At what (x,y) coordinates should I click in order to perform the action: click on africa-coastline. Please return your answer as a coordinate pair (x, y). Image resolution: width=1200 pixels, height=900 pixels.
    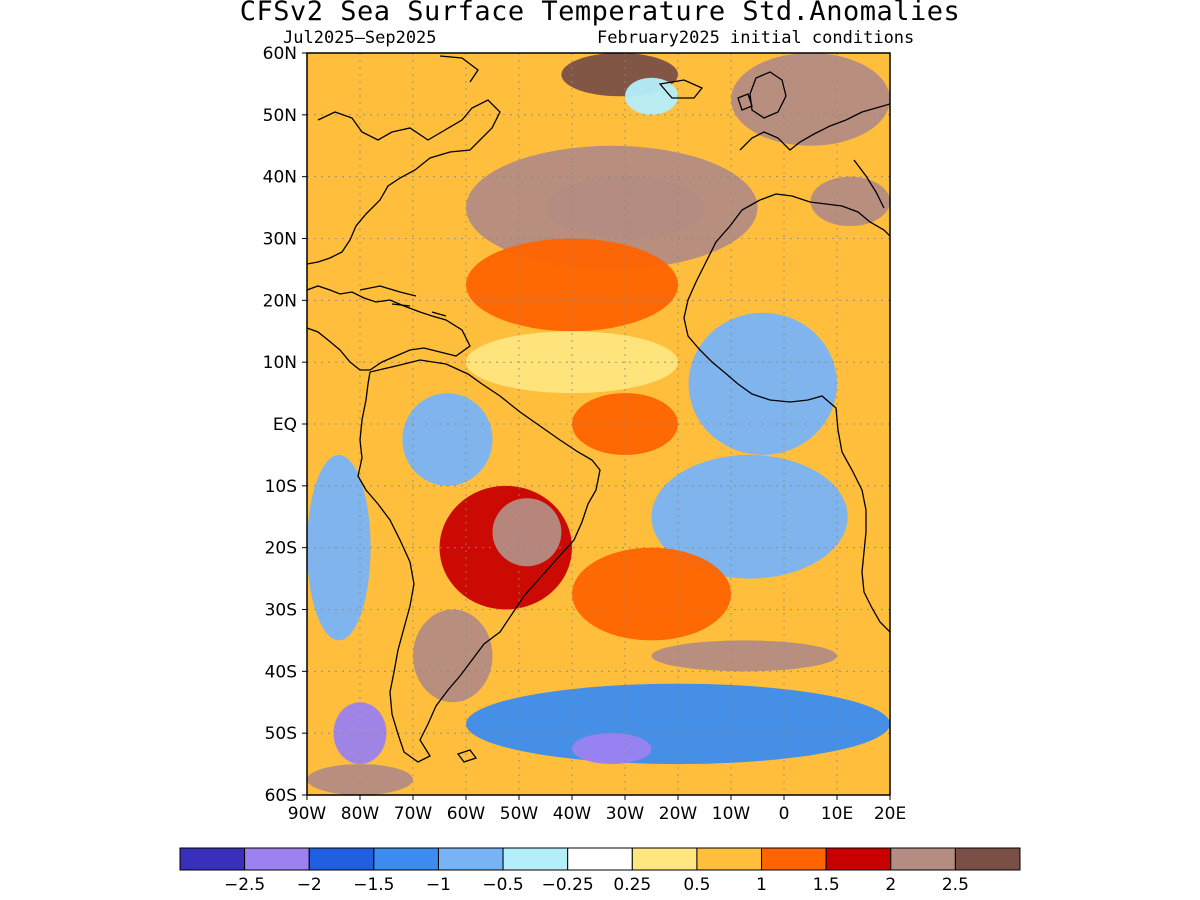
    Looking at the image, I should click on (786, 416).